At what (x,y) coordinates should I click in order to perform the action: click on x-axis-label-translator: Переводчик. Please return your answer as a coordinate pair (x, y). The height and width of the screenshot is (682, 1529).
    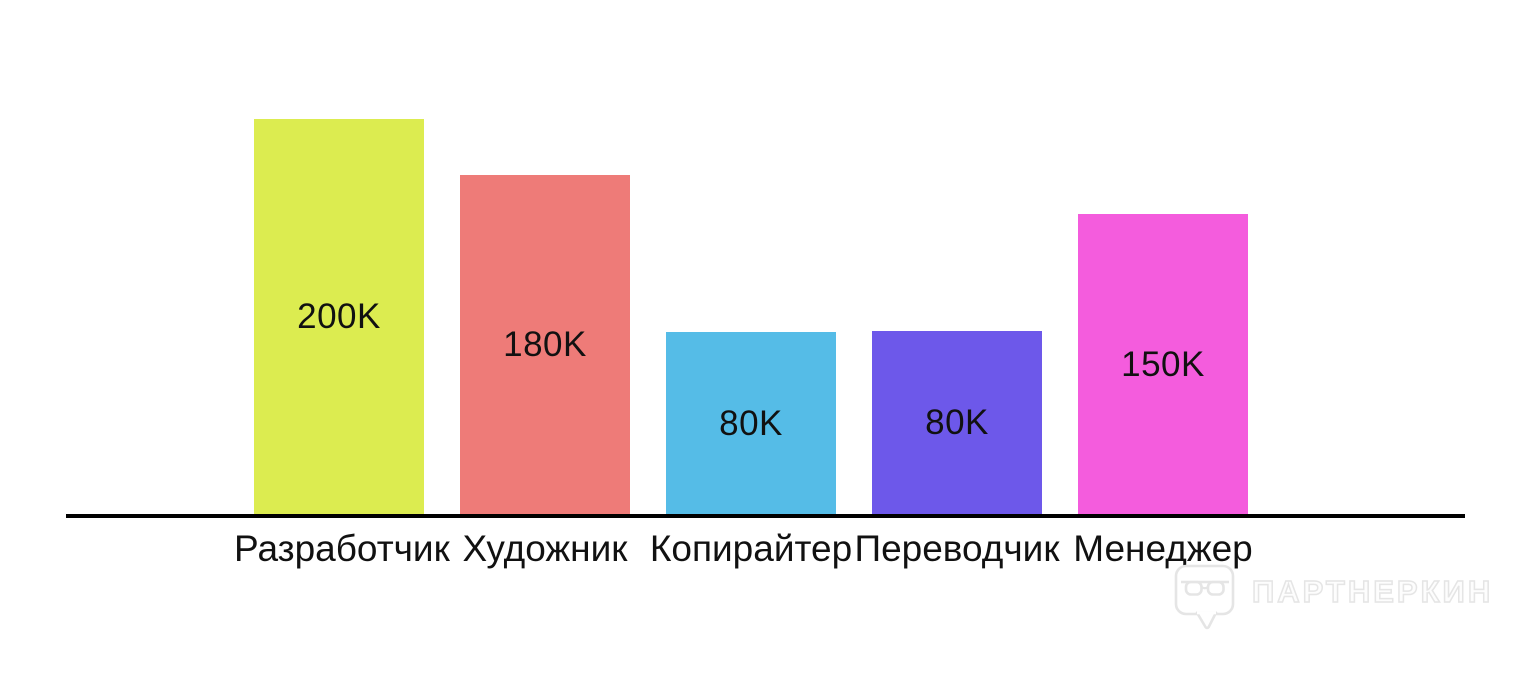
    Looking at the image, I should click on (957, 548).